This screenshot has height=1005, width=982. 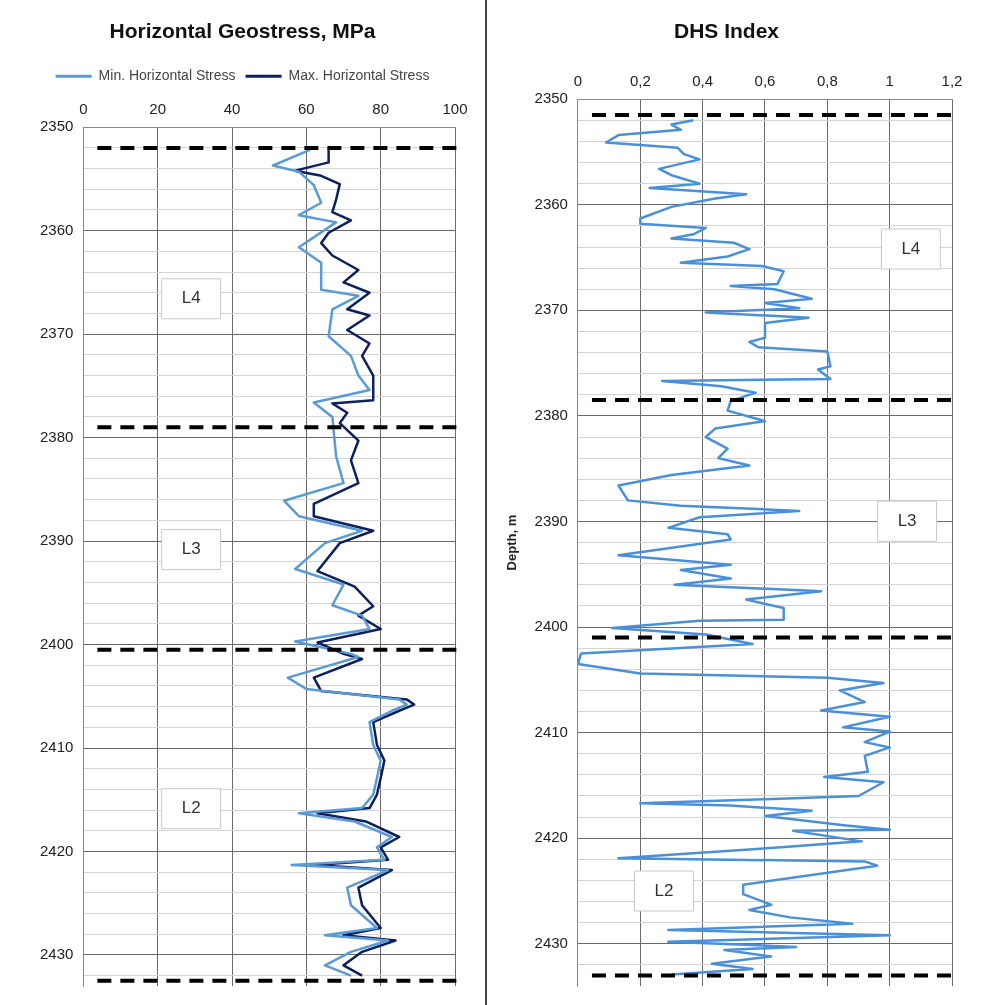 What do you see at coordinates (381, 109) in the screenshot?
I see `x-tick-label: 80` at bounding box center [381, 109].